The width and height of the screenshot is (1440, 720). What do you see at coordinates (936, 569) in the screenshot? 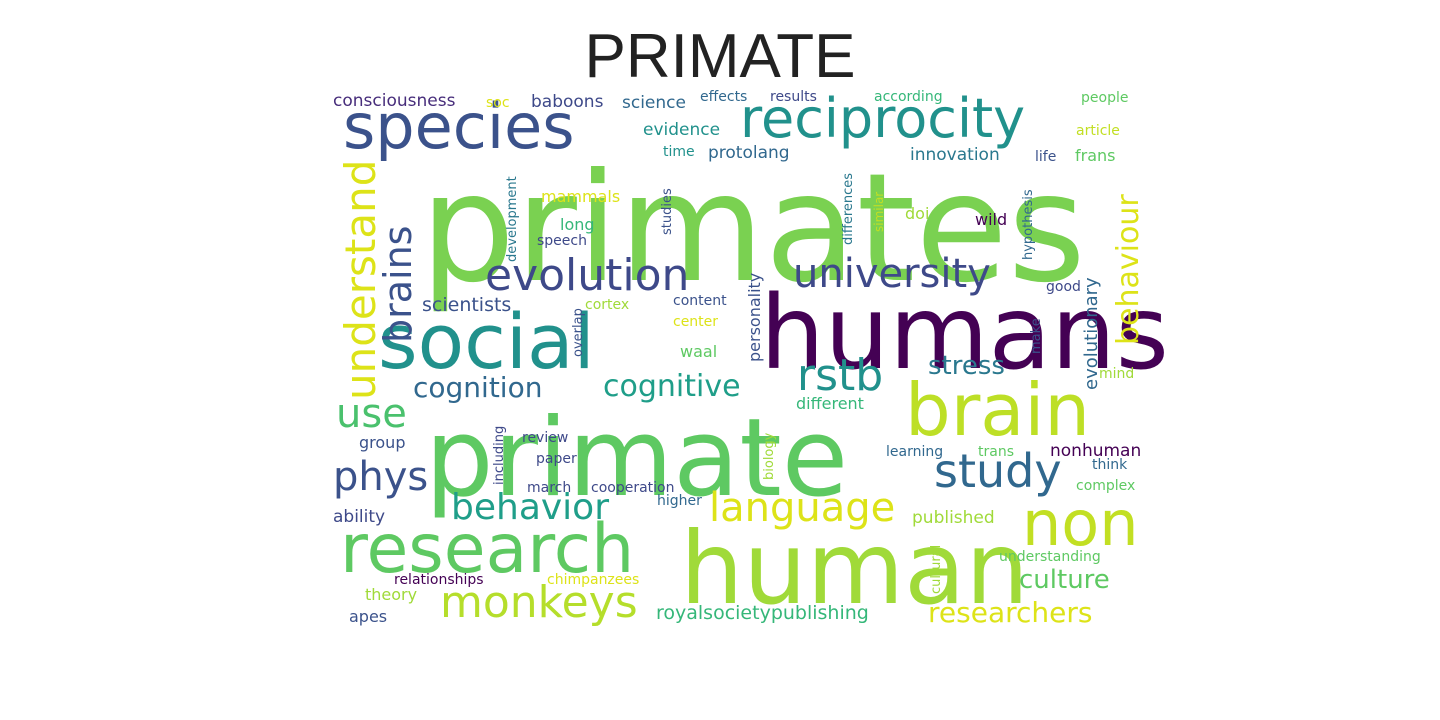
I see `word-cultural: cultural` at bounding box center [936, 569].